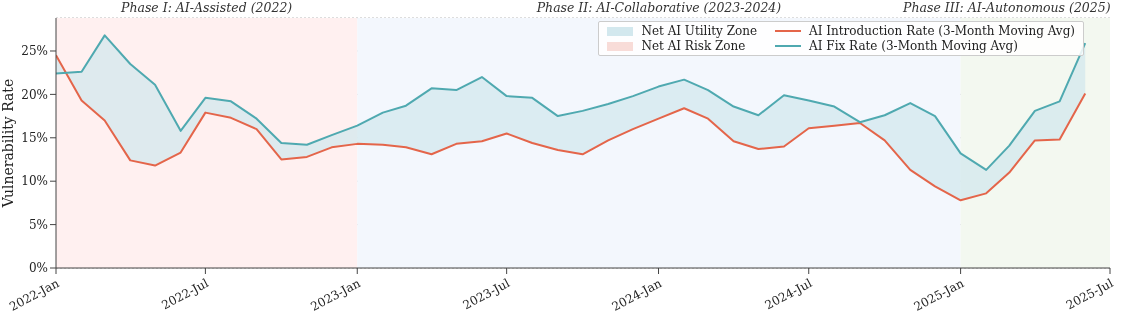 This screenshot has height=314, width=1124. I want to click on y-tick-label: 10%, so click(34, 181).